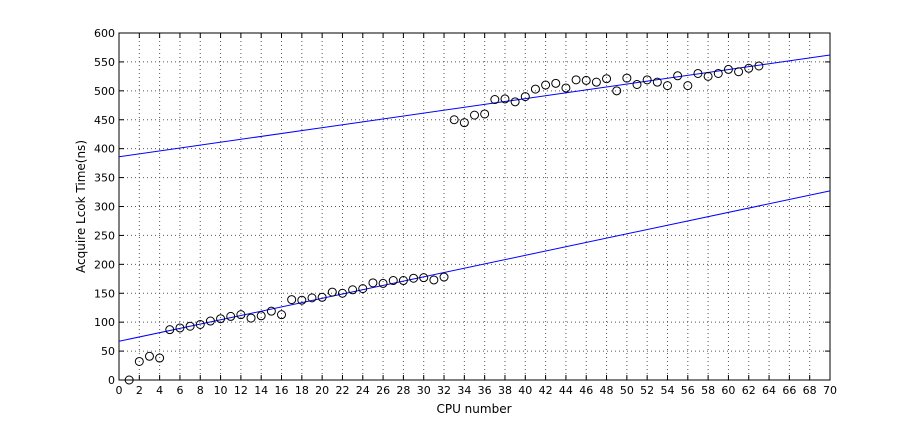  What do you see at coordinates (104, 62) in the screenshot?
I see `y-tick-label: 550` at bounding box center [104, 62].